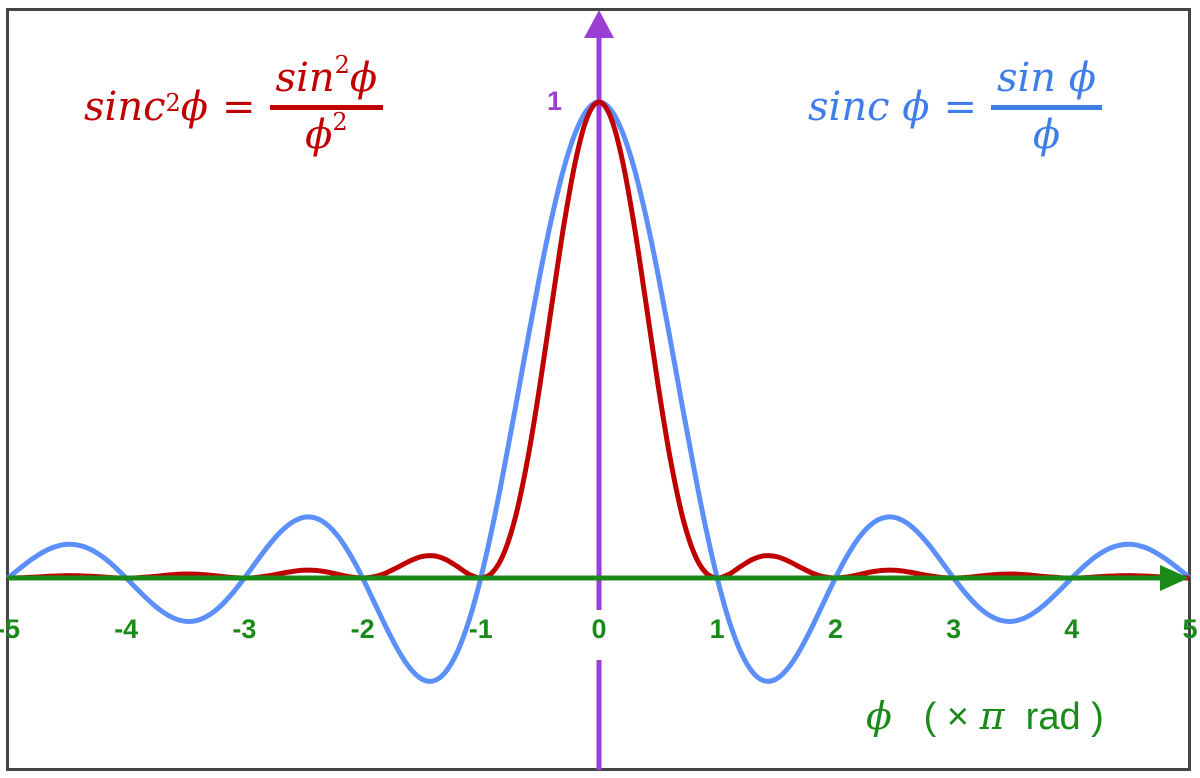 The image size is (1200, 778). Describe the element at coordinates (1046, 135) in the screenshot. I see `denominator: ϕ` at that location.